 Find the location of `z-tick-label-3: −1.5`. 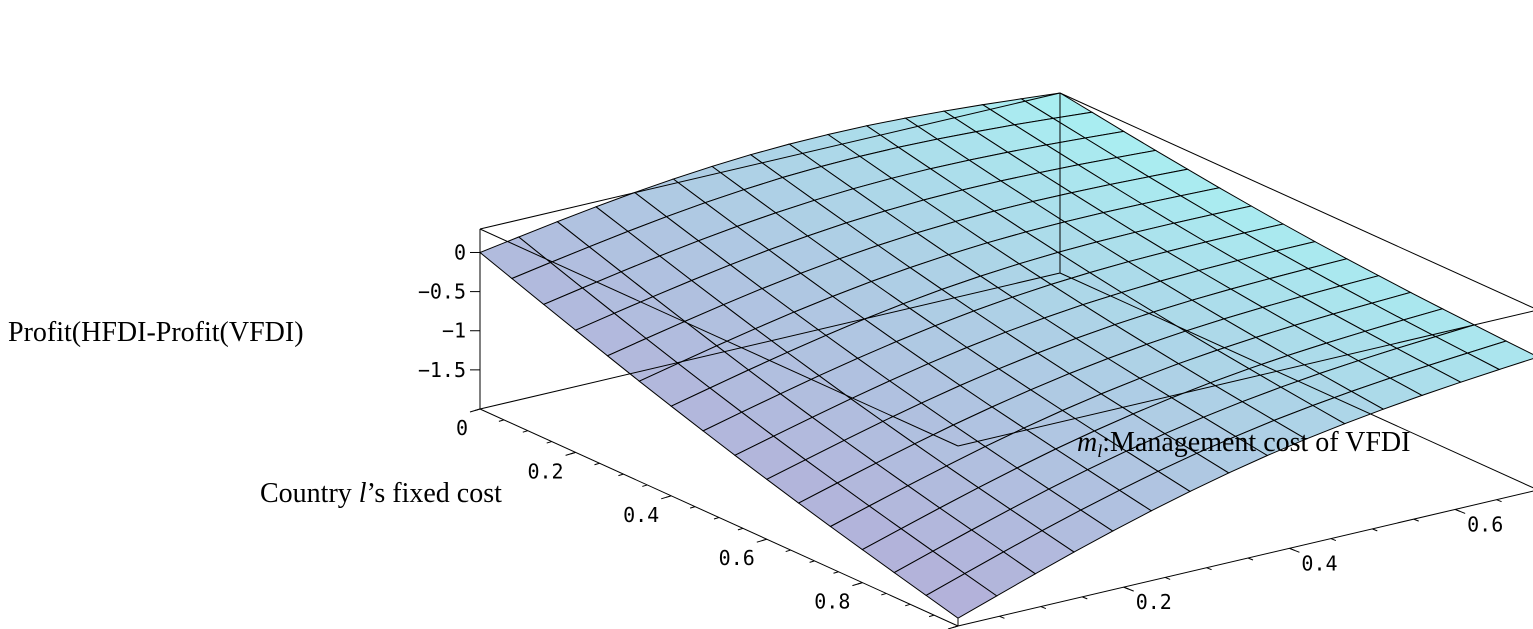

z-tick-label-3: −1.5 is located at coordinates (442, 370).